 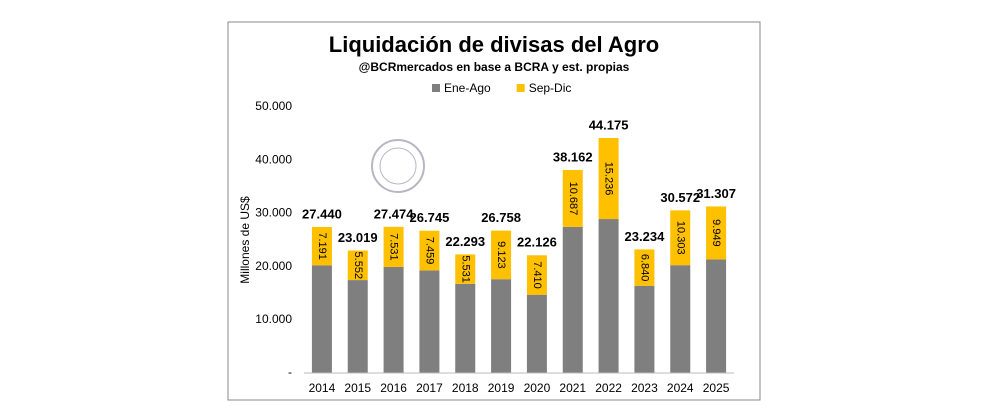 What do you see at coordinates (572, 388) in the screenshot?
I see `x-tick-label: 2021` at bounding box center [572, 388].